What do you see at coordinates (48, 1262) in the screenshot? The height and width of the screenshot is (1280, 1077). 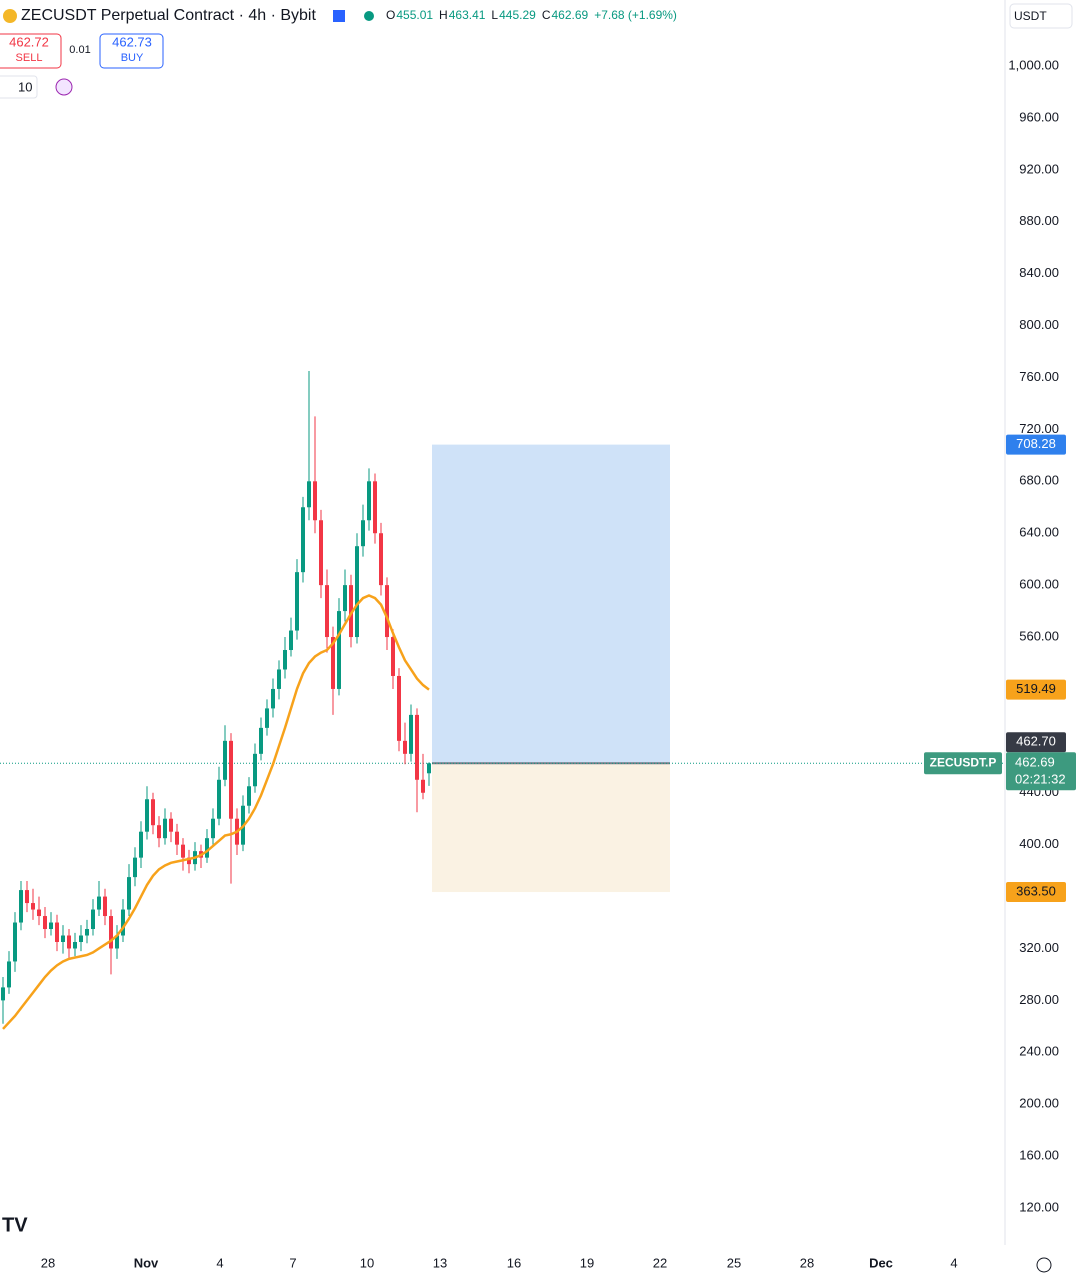 I see `x-tick-label: 28` at bounding box center [48, 1262].